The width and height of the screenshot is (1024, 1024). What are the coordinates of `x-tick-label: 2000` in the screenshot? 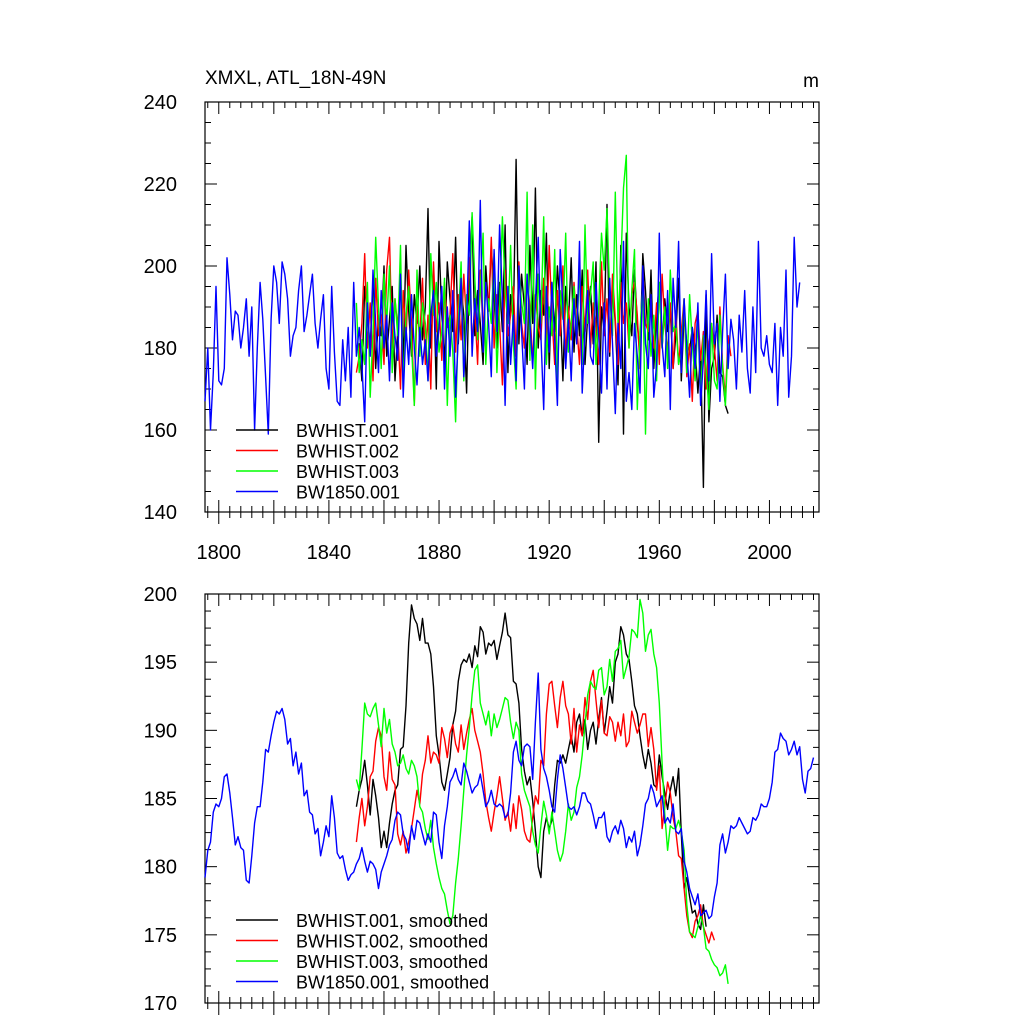 It's located at (769, 553).